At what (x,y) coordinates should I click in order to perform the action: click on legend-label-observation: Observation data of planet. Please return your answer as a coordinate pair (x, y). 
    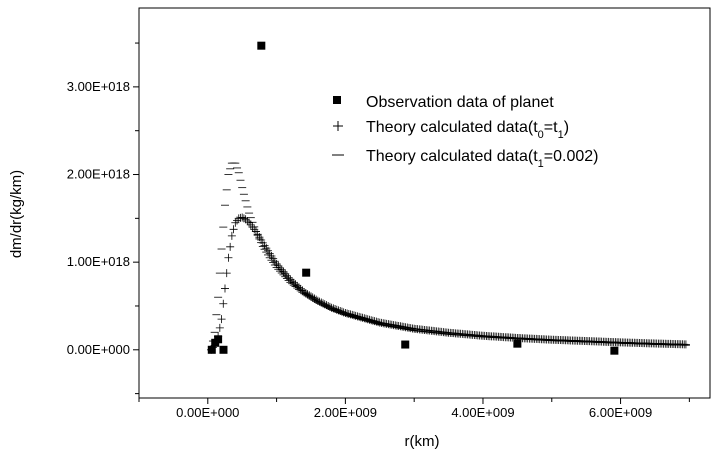
    Looking at the image, I should click on (460, 102).